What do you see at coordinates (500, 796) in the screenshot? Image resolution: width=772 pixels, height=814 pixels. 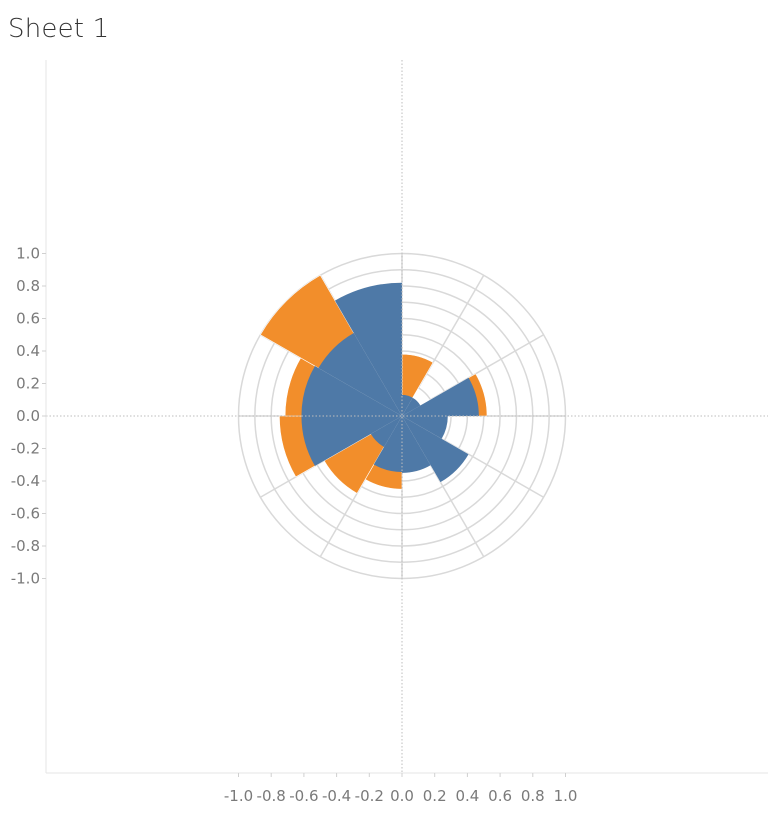 I see `x-tick-label: 0.6` at bounding box center [500, 796].